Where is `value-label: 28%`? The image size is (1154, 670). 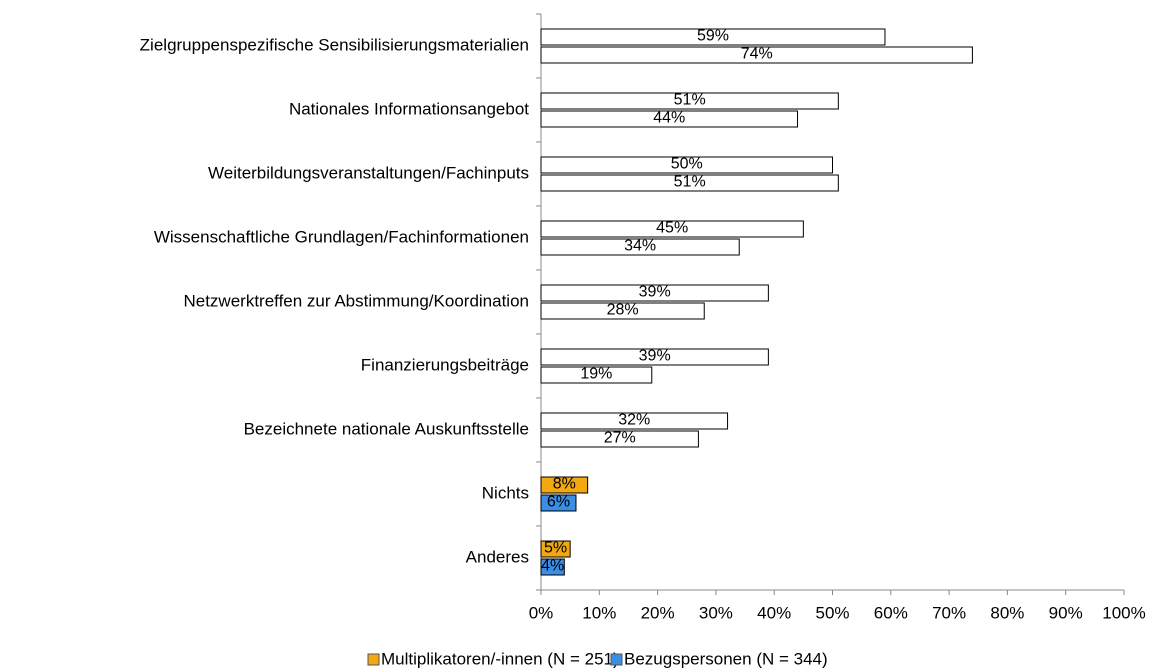
value-label: 28% is located at coordinates (623, 310).